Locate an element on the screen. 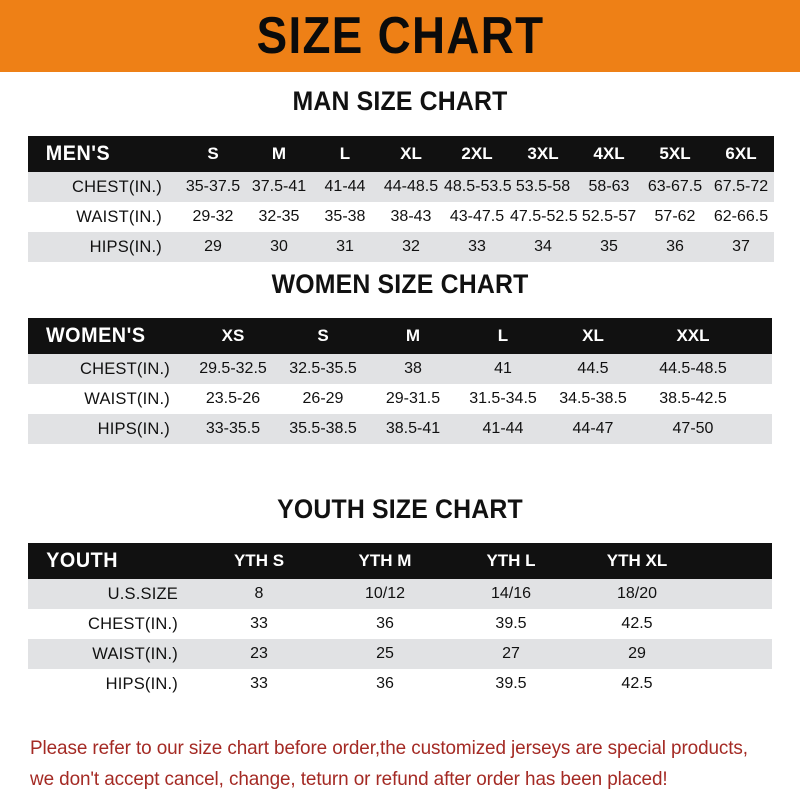 Image resolution: width=800 pixels, height=800 pixels. column-header: YTH M is located at coordinates (385, 560).